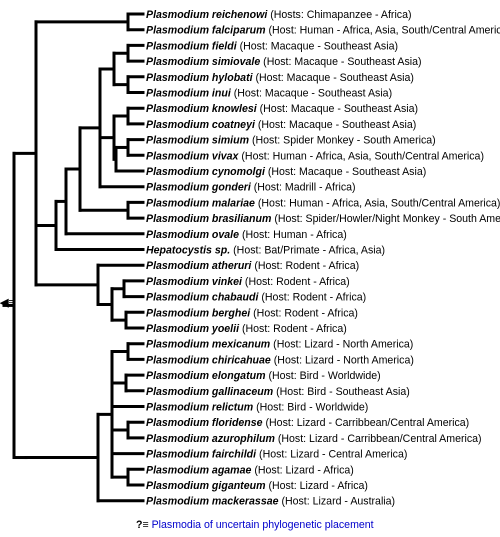  I want to click on taxon-host: (Hosts: Chimapanzee - Africa), so click(339, 15).